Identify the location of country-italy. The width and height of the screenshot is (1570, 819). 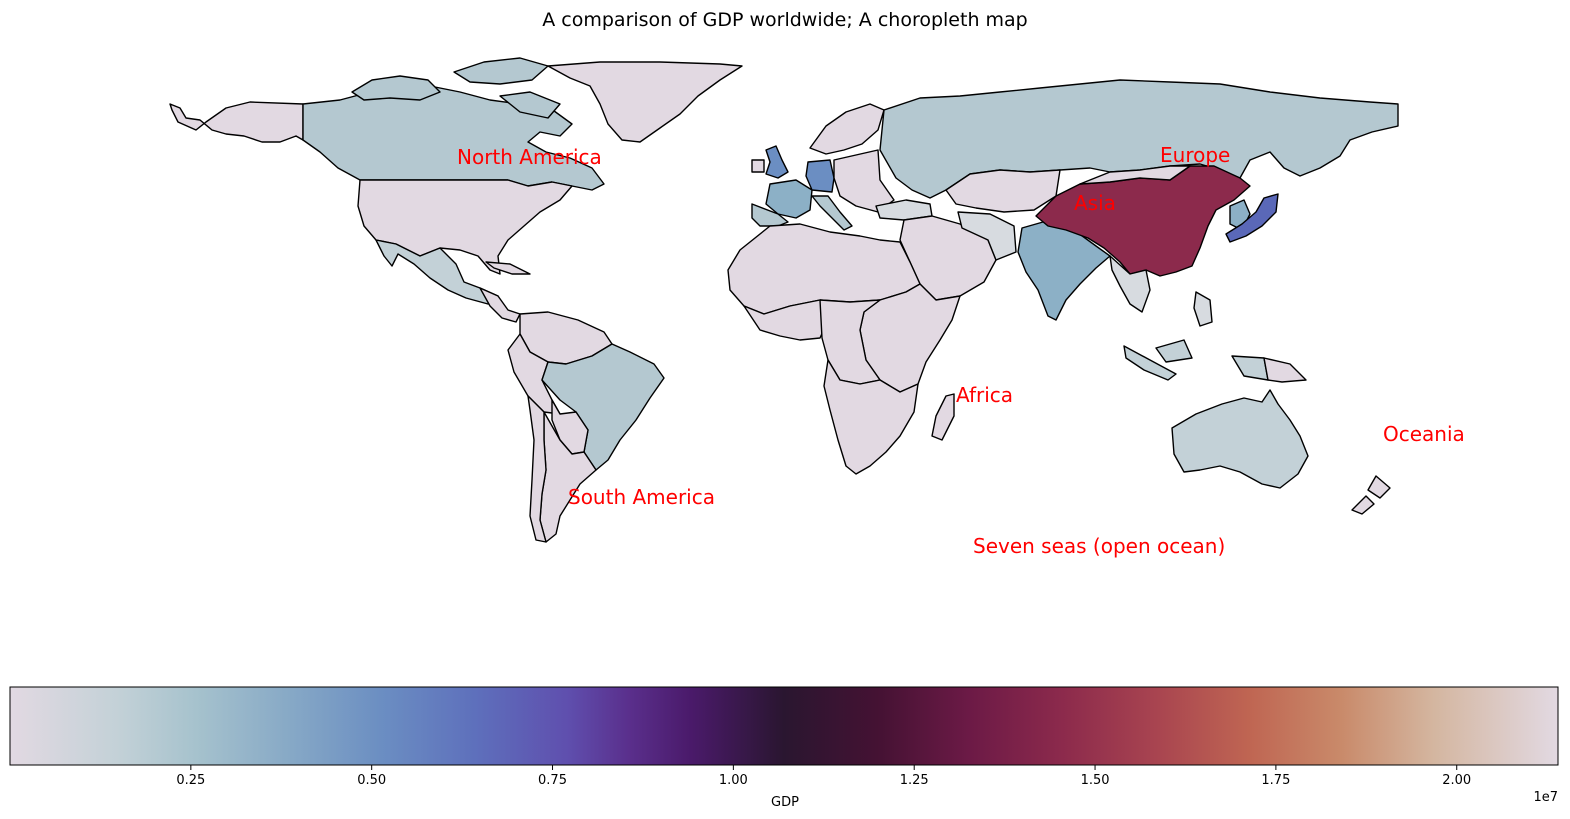
(832, 213).